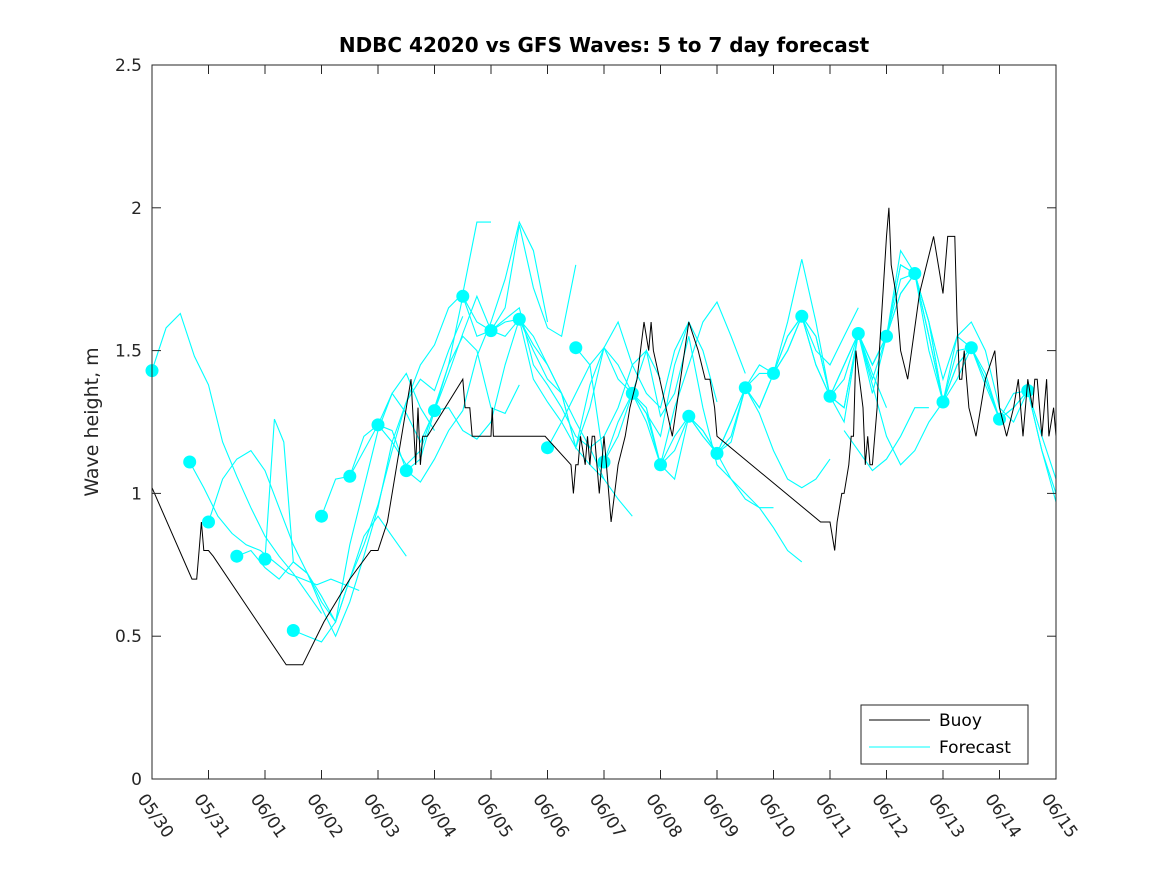 The height and width of the screenshot is (875, 1167). What do you see at coordinates (975, 748) in the screenshot?
I see `legend-forecast-label: Forecast` at bounding box center [975, 748].